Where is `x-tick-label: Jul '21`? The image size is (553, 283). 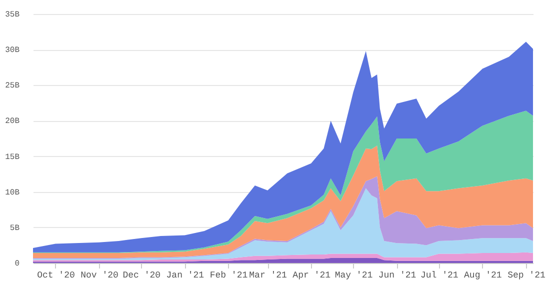 x-tick-label: Jul '21 is located at coordinates (439, 275).